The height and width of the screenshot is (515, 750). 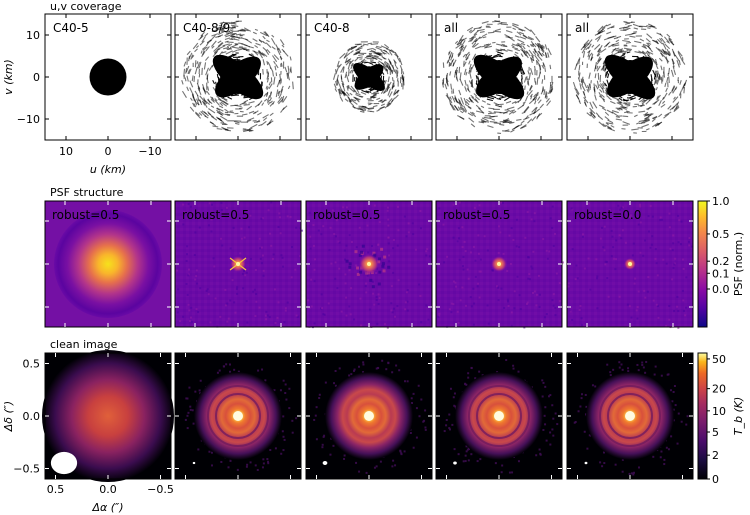 I want to click on psf-peak, so click(x=499, y=264).